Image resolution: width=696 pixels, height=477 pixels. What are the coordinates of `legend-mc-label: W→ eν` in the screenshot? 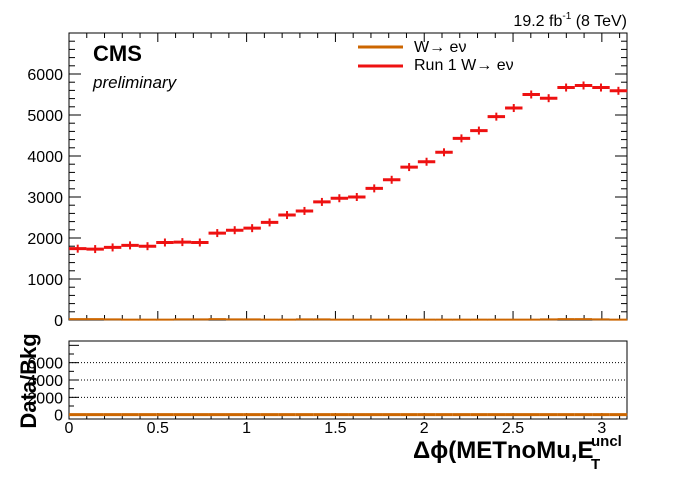 It's located at (440, 47).